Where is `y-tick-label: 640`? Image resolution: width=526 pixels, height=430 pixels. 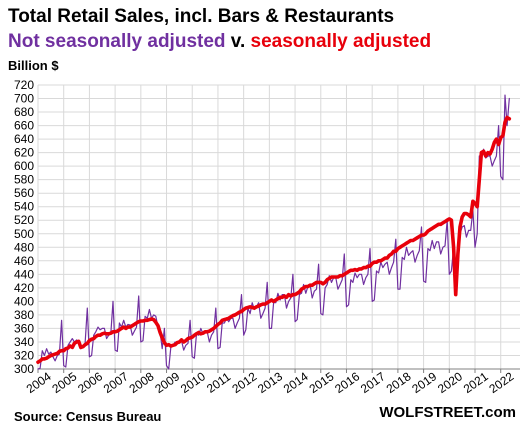 y-tick-label: 640 is located at coordinates (24, 139).